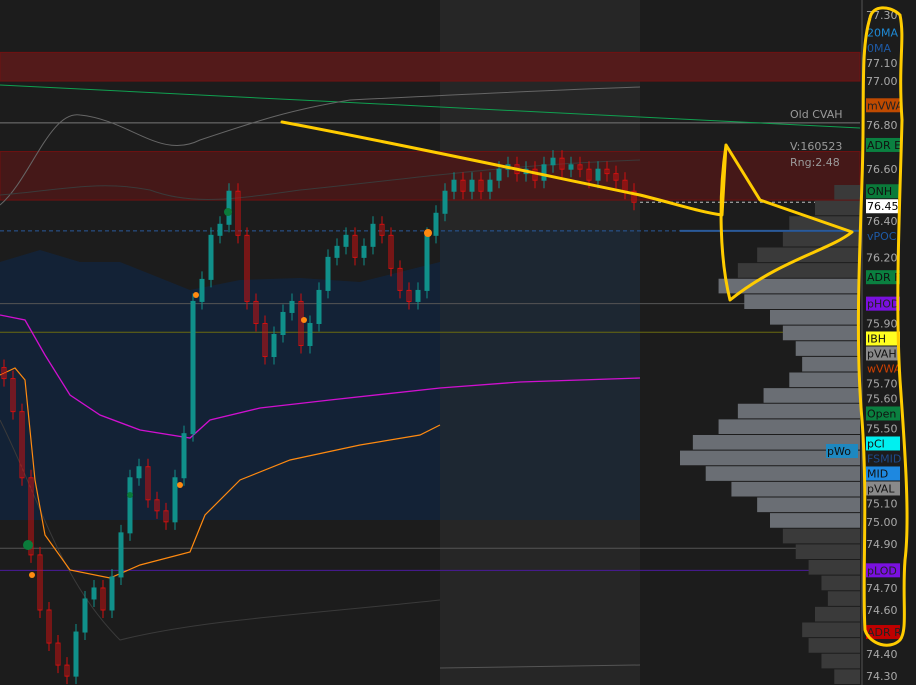  What do you see at coordinates (816, 146) in the screenshot?
I see `volume-readout: V:160523` at bounding box center [816, 146].